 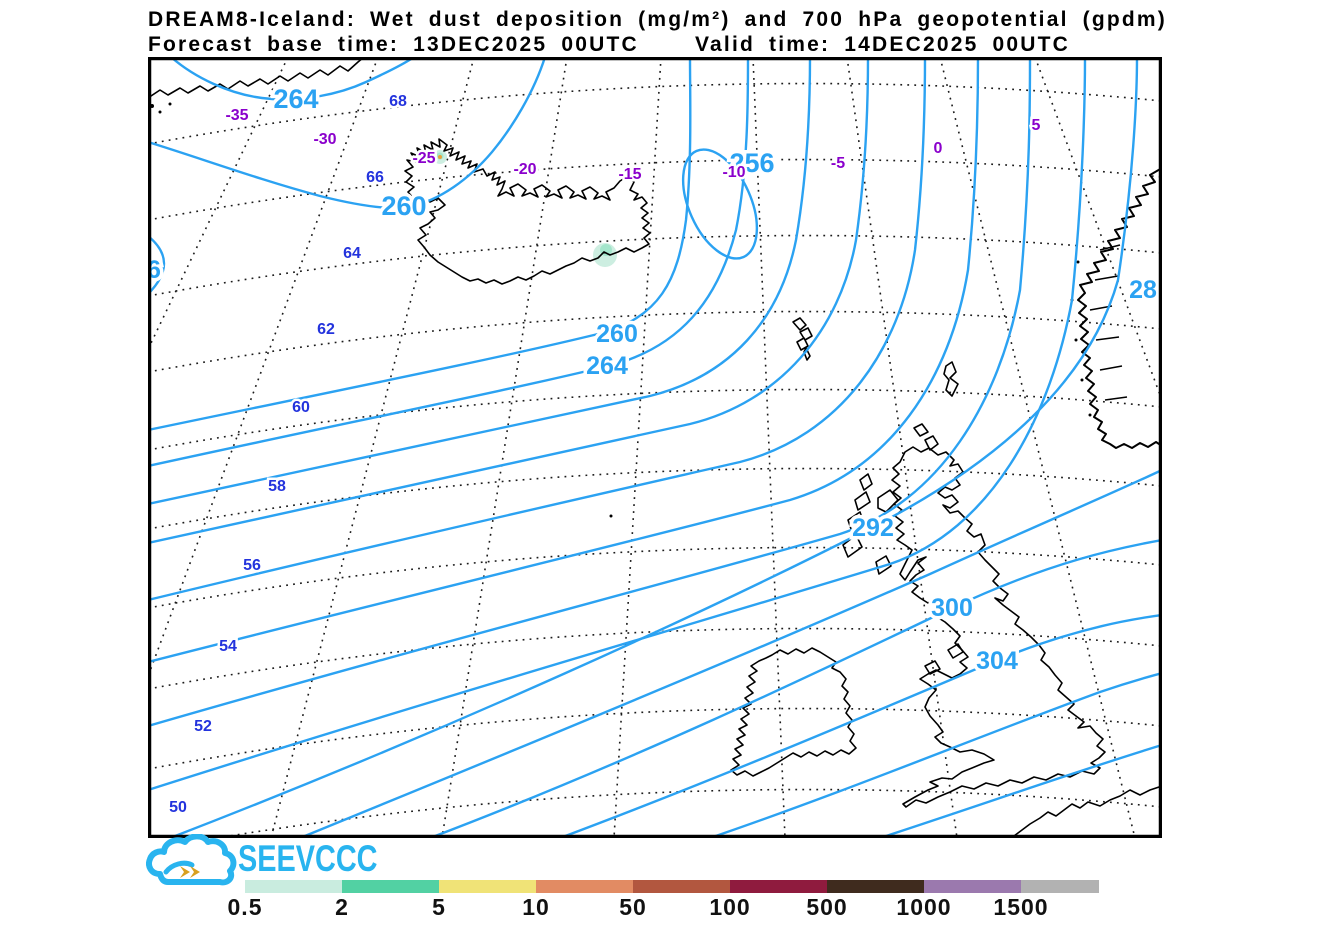 I want to click on anglesey, so click(x=932, y=667).